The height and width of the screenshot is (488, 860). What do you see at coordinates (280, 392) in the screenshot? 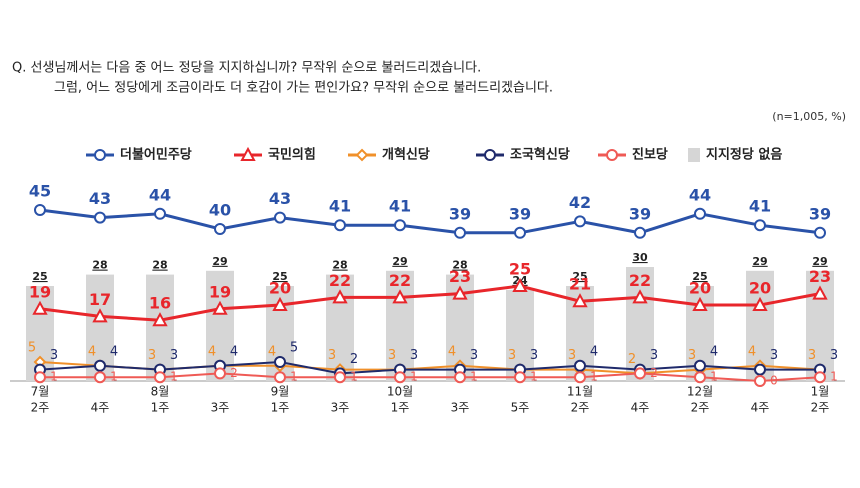
I see `x-month-label: 9월` at bounding box center [280, 392].